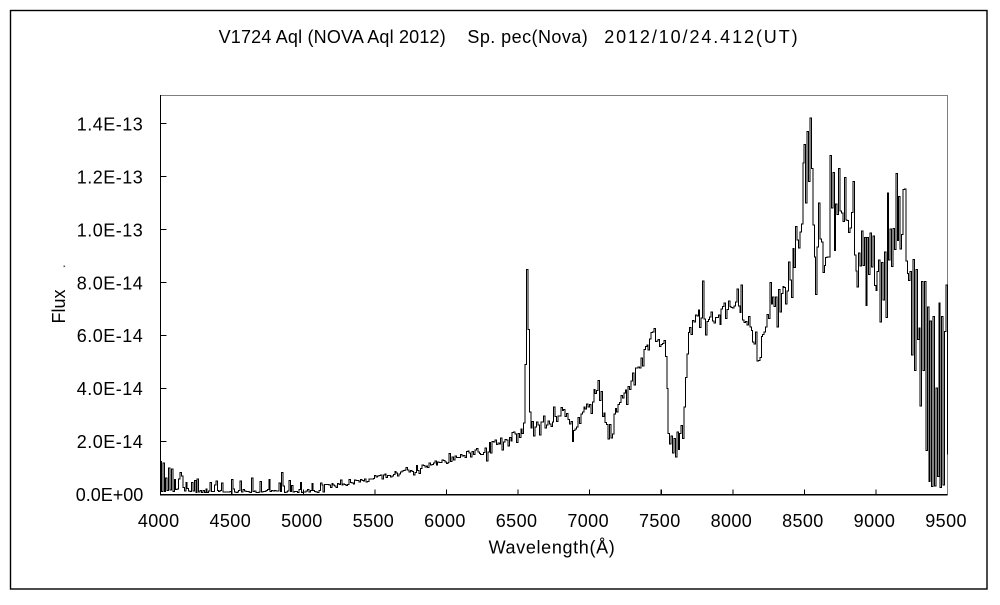  What do you see at coordinates (701, 37) in the screenshot?
I see `svg-text: 2012/10/24.412(UT)` at bounding box center [701, 37].